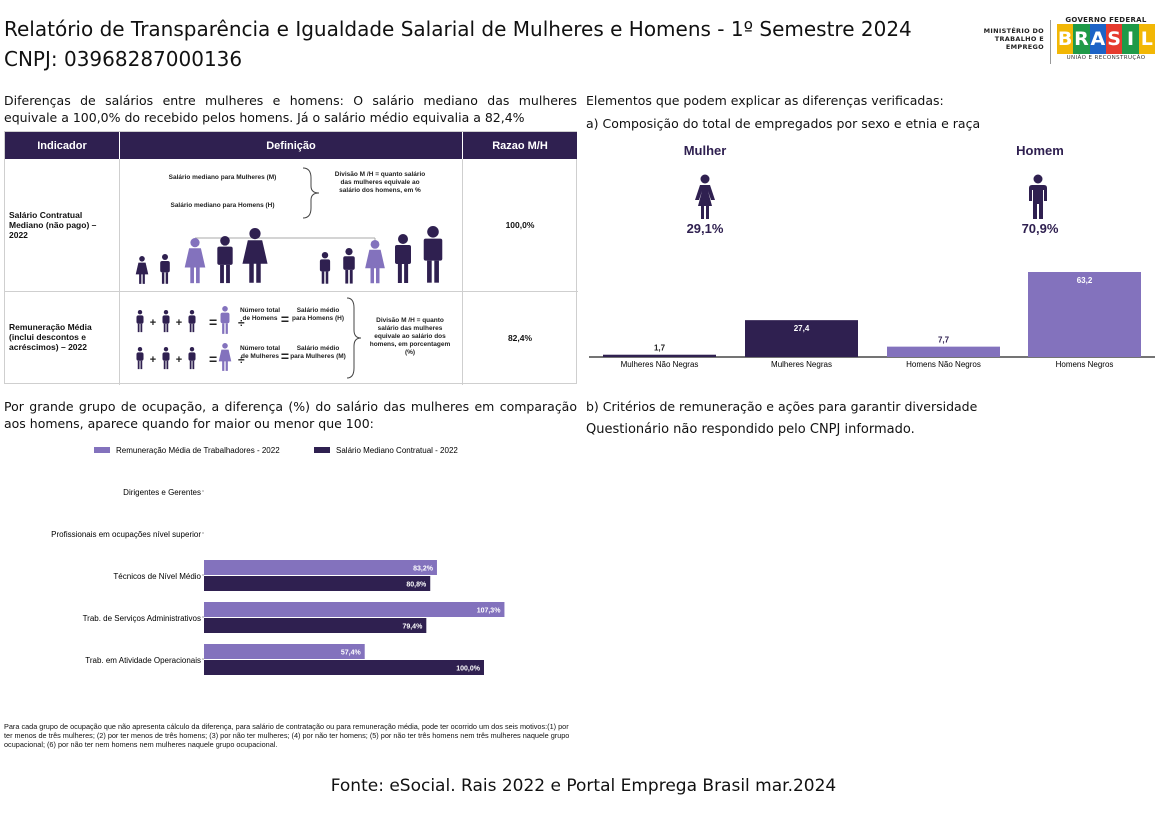  I want to click on logo-letter: L, so click(1146, 39).